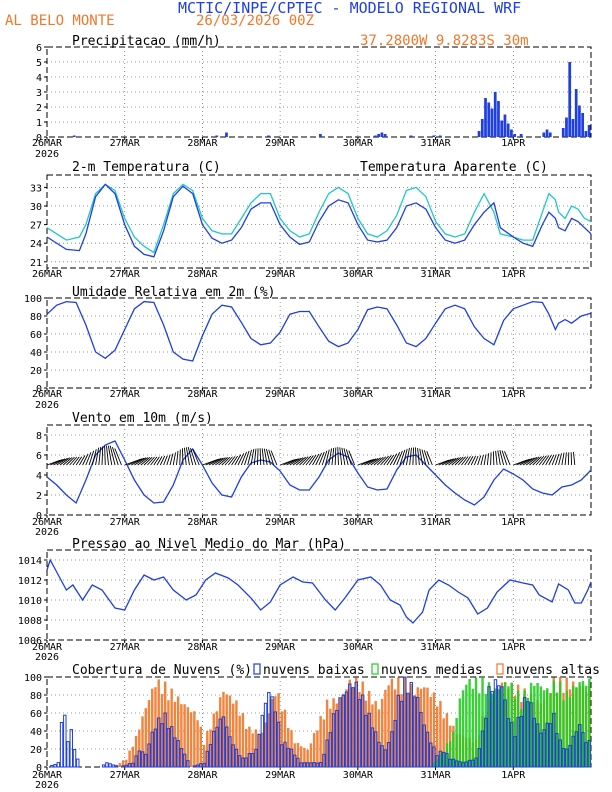 The image size is (612, 792). Describe the element at coordinates (125, 143) in the screenshot. I see `precip-xtick-label: 27MAR` at that location.